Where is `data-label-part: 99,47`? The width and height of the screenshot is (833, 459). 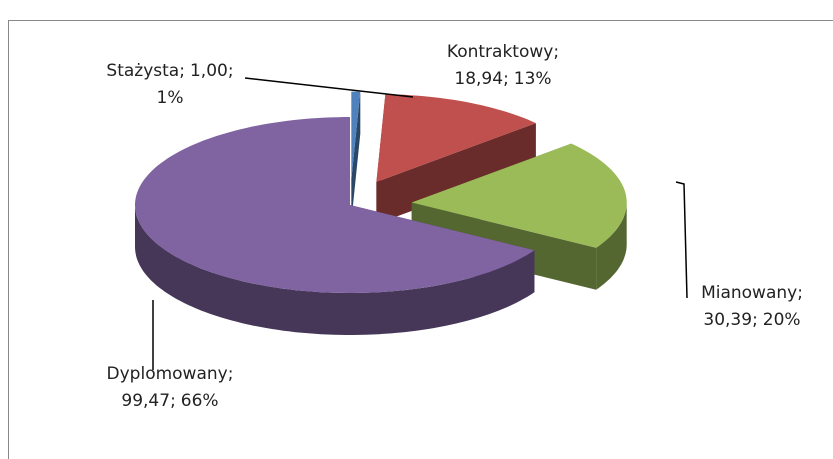 data-label-part: 99,47 is located at coordinates (145, 401).